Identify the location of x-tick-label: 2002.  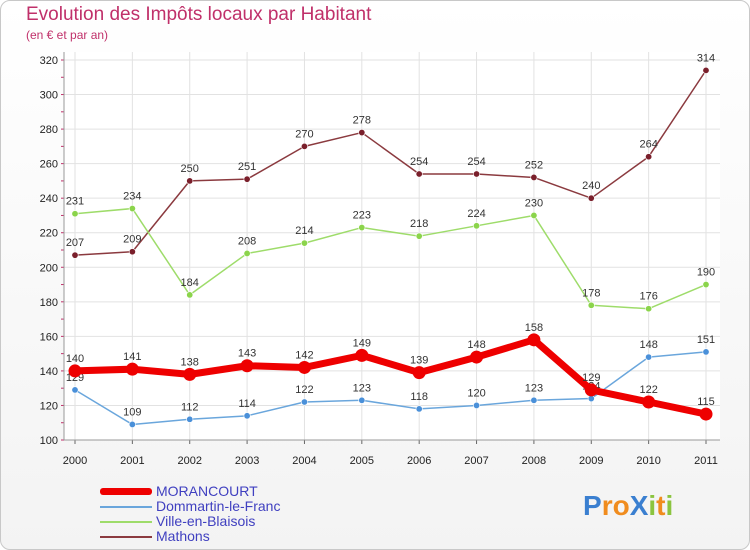
(189, 461).